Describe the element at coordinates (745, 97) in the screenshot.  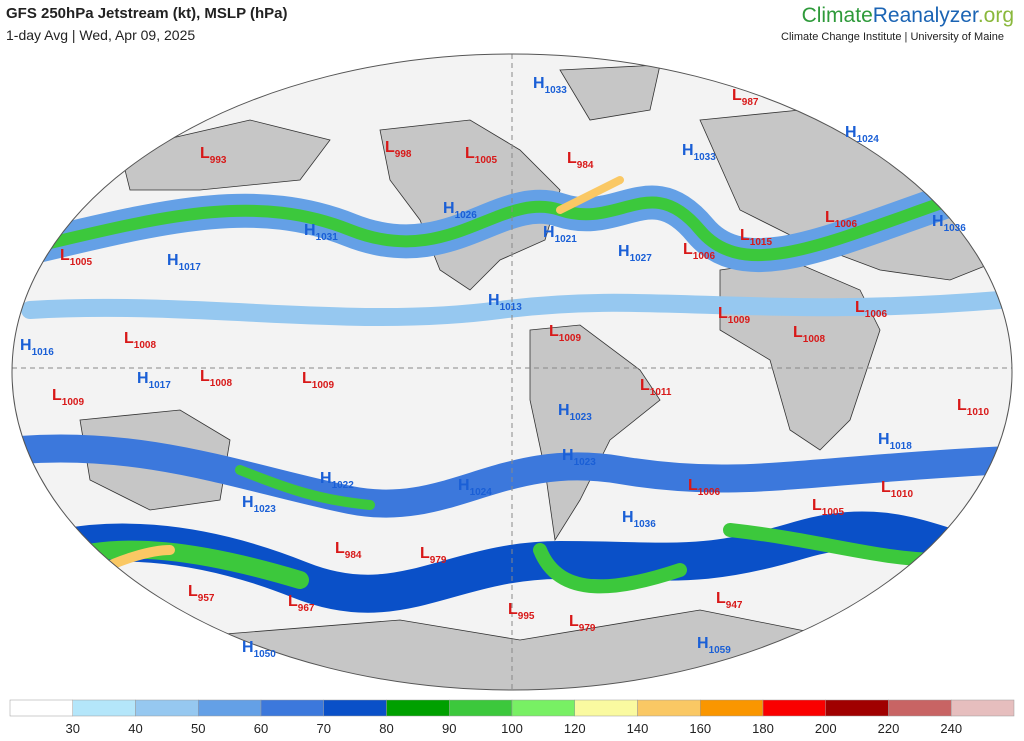
I see `pressure-center: L987` at that location.